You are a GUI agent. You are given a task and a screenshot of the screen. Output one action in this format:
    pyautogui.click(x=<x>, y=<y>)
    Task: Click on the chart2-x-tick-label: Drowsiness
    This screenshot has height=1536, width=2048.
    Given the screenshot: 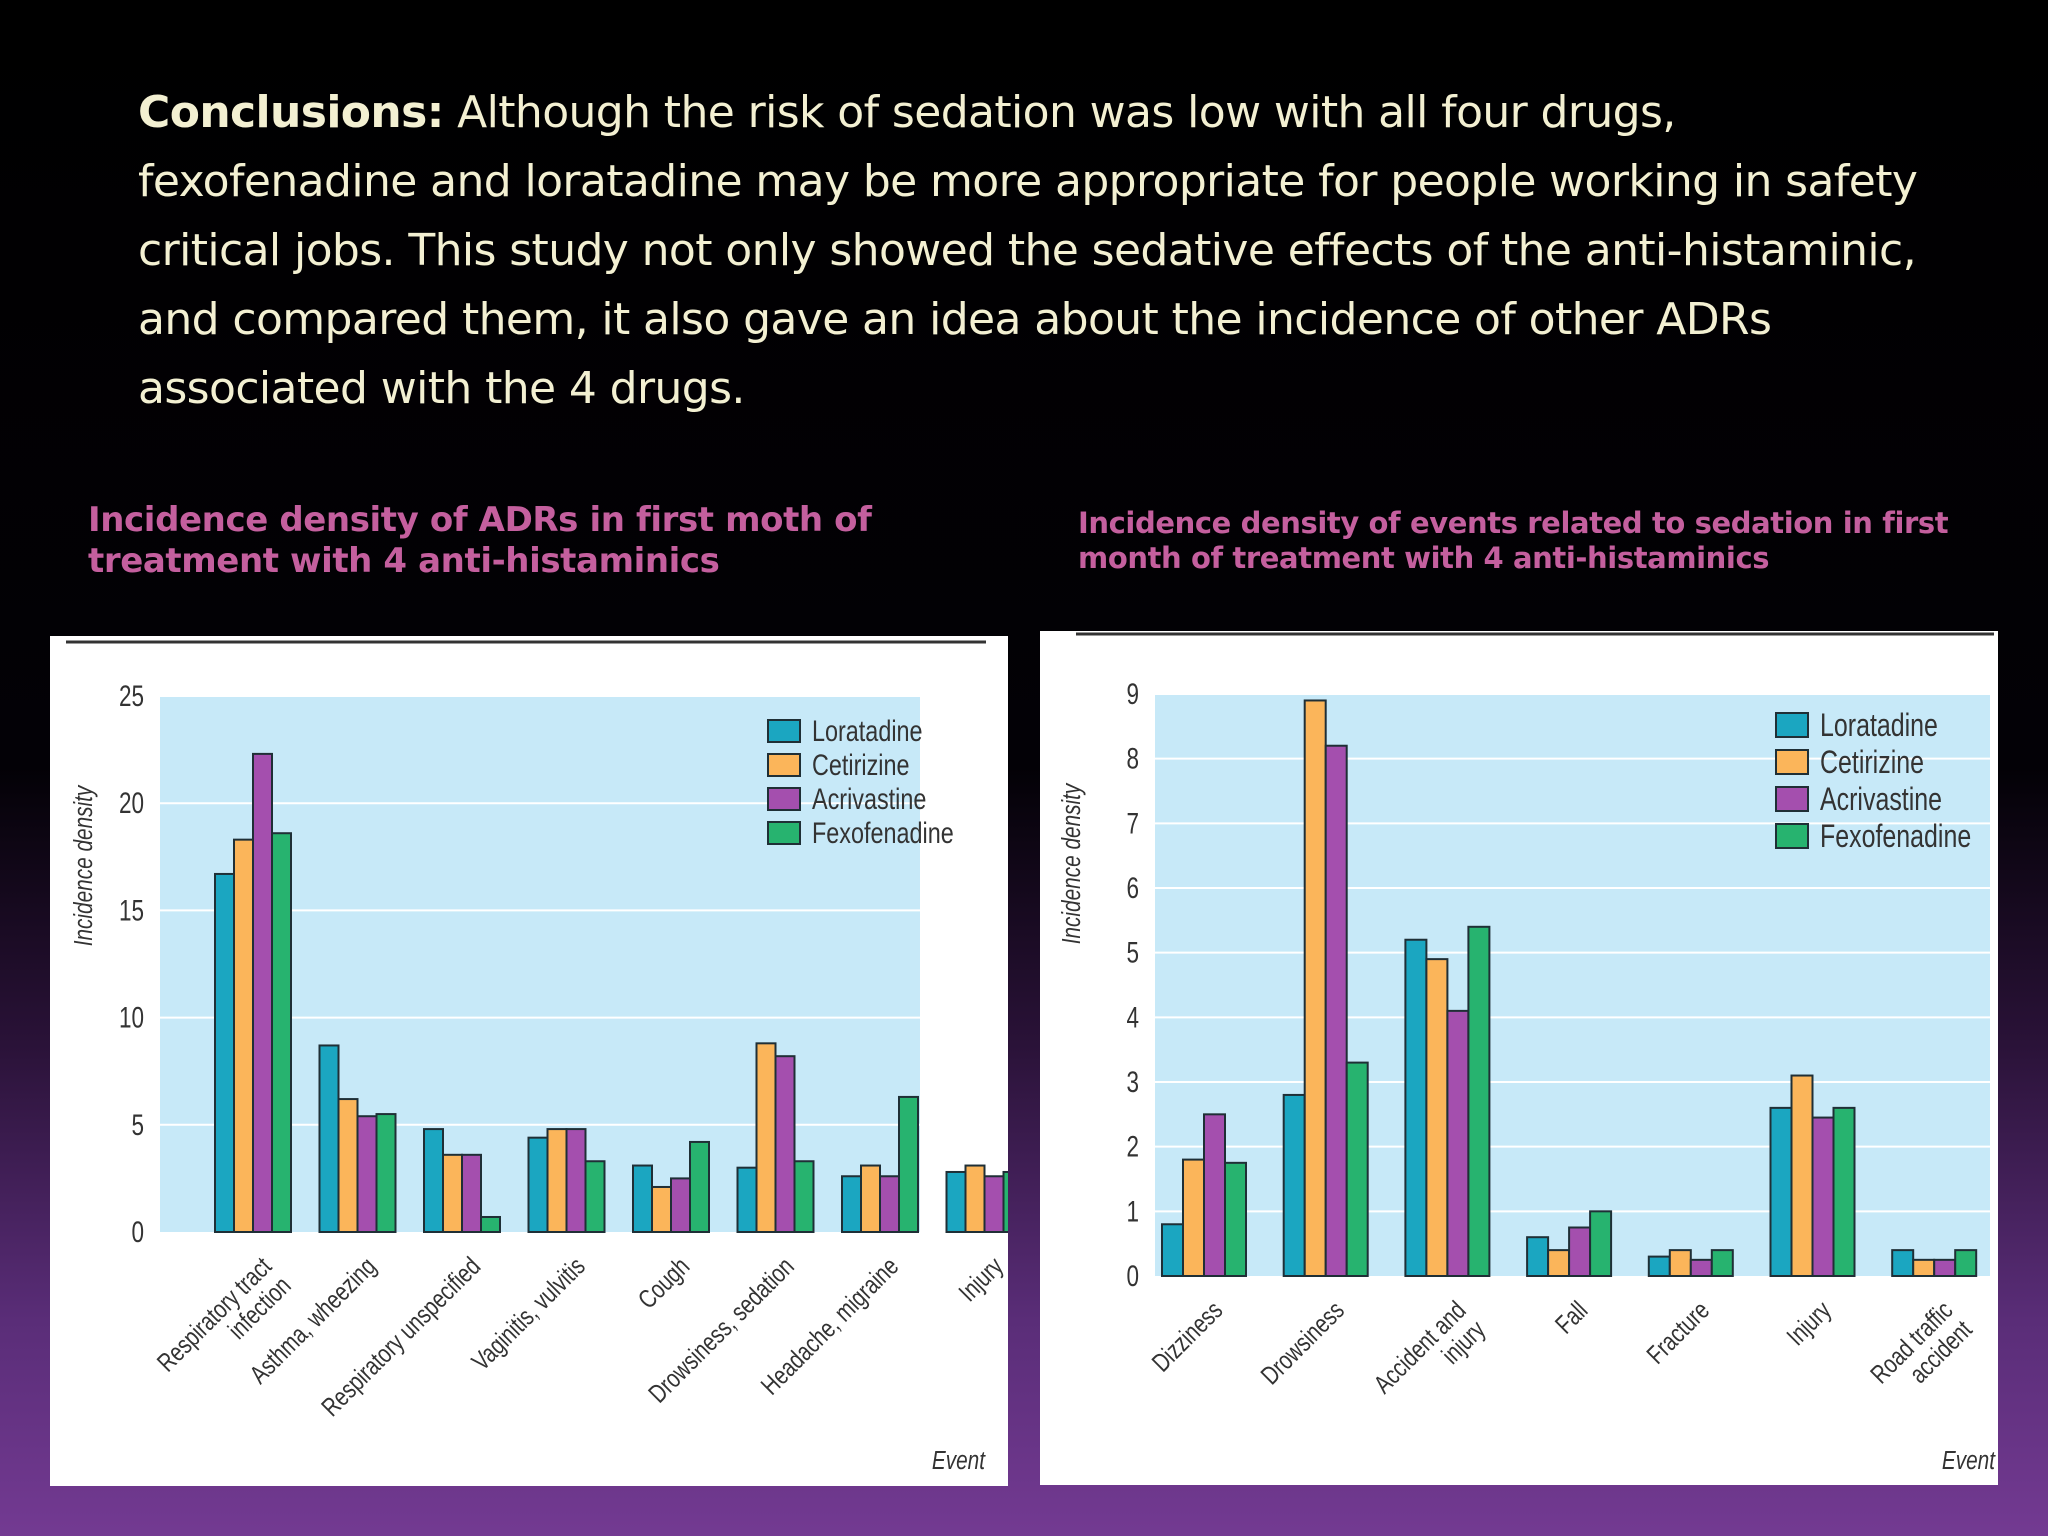 What is the action you would take?
    pyautogui.click(x=1302, y=1342)
    